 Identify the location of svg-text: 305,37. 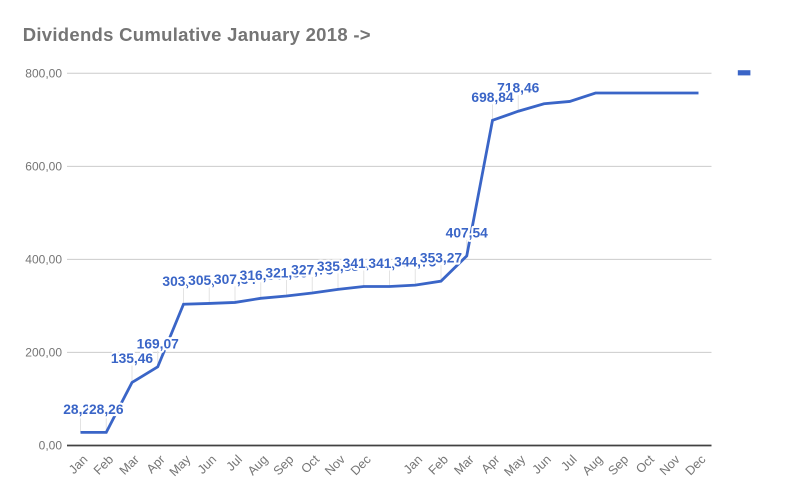
(209, 280).